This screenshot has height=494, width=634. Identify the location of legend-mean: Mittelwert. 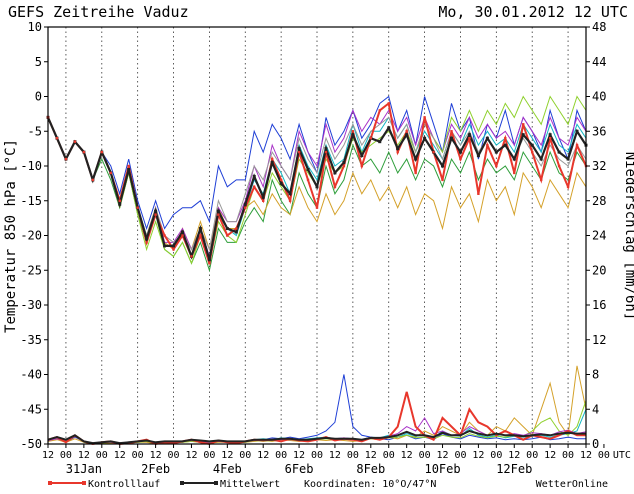
(230, 484).